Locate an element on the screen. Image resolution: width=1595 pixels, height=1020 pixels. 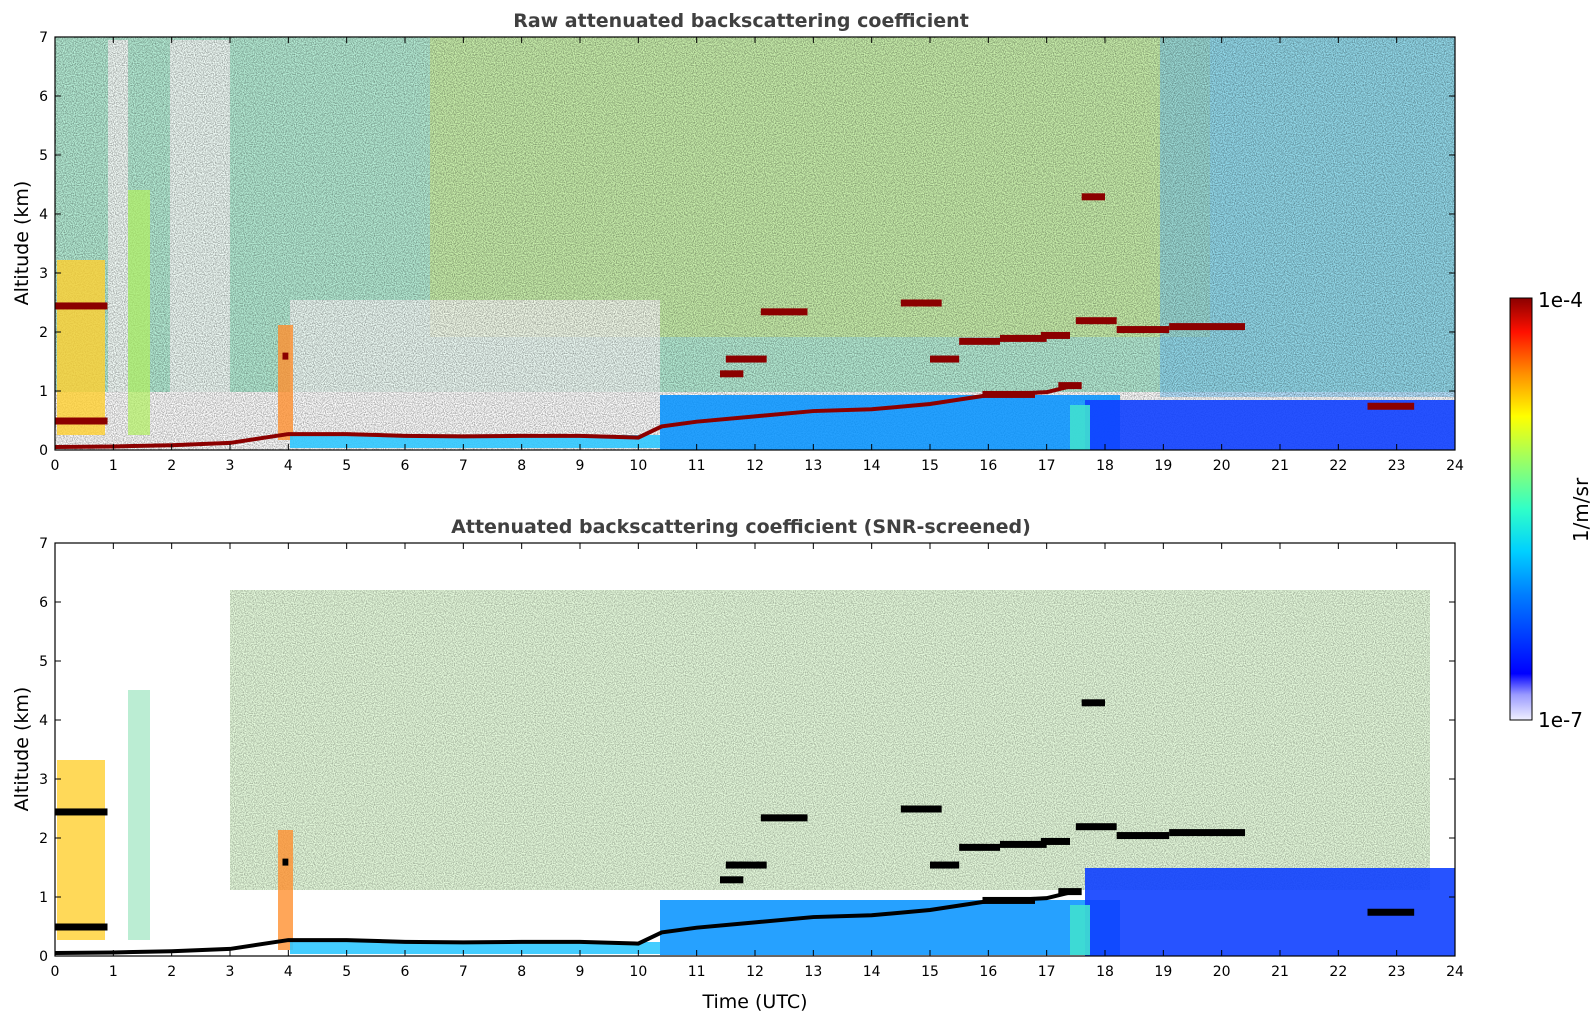
x-tick-label: 5 is located at coordinates (346, 466).